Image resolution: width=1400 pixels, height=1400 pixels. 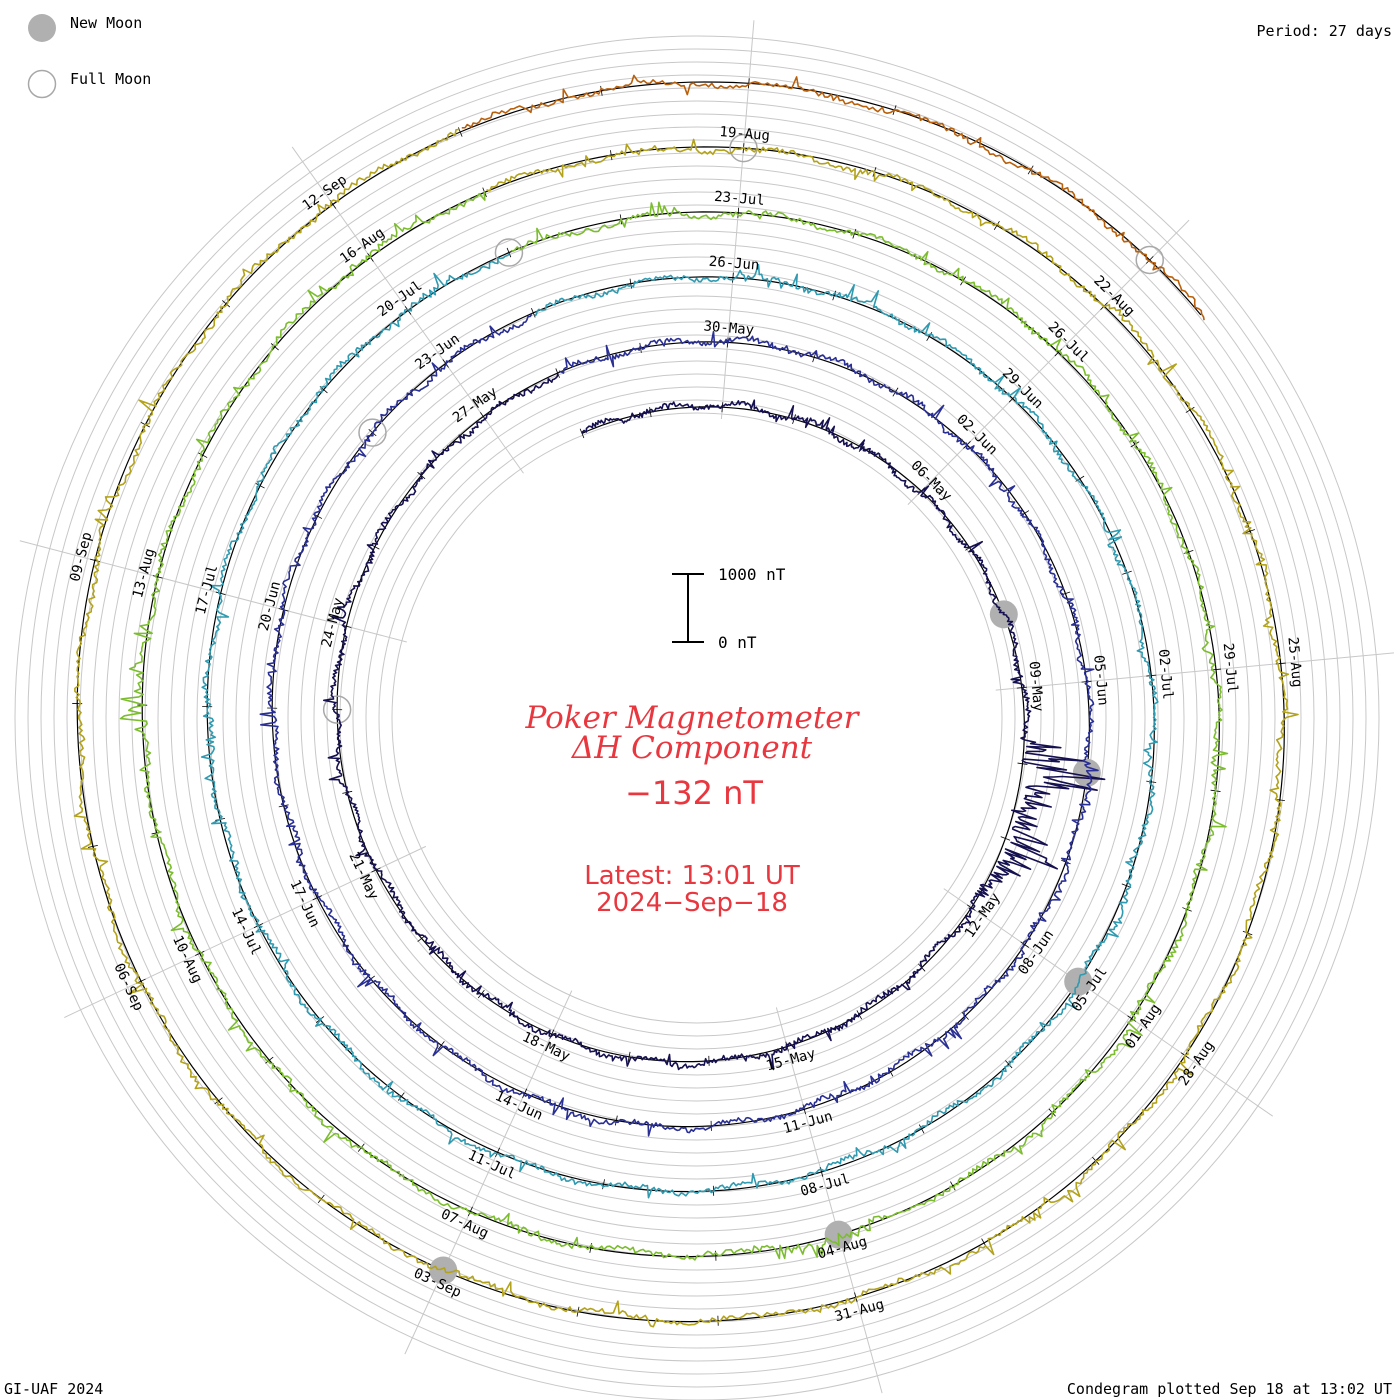 I want to click on scale-bar: 1000 nT 0 nT, so click(x=729, y=608).